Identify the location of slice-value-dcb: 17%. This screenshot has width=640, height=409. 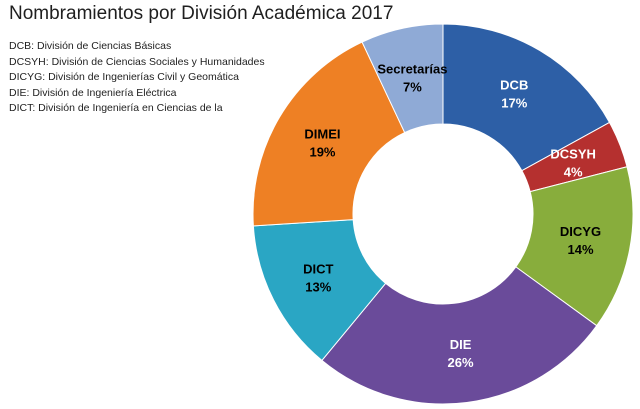
(514, 102).